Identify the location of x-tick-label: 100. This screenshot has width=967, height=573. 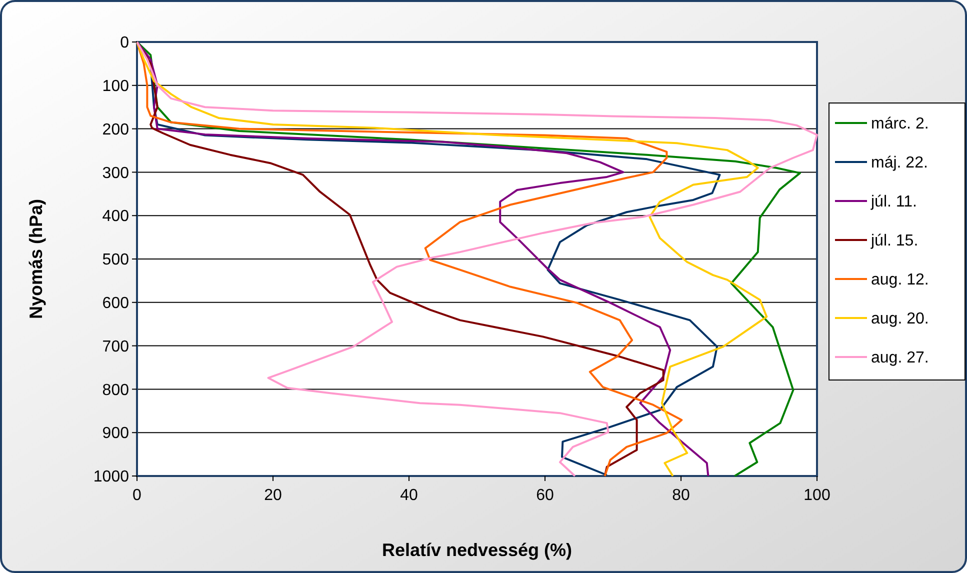
(817, 495).